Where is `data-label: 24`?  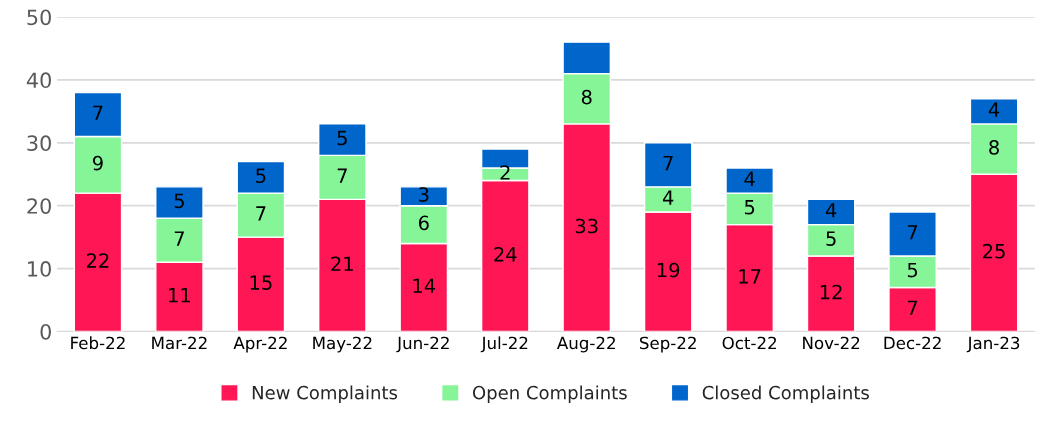 data-label: 24 is located at coordinates (505, 254).